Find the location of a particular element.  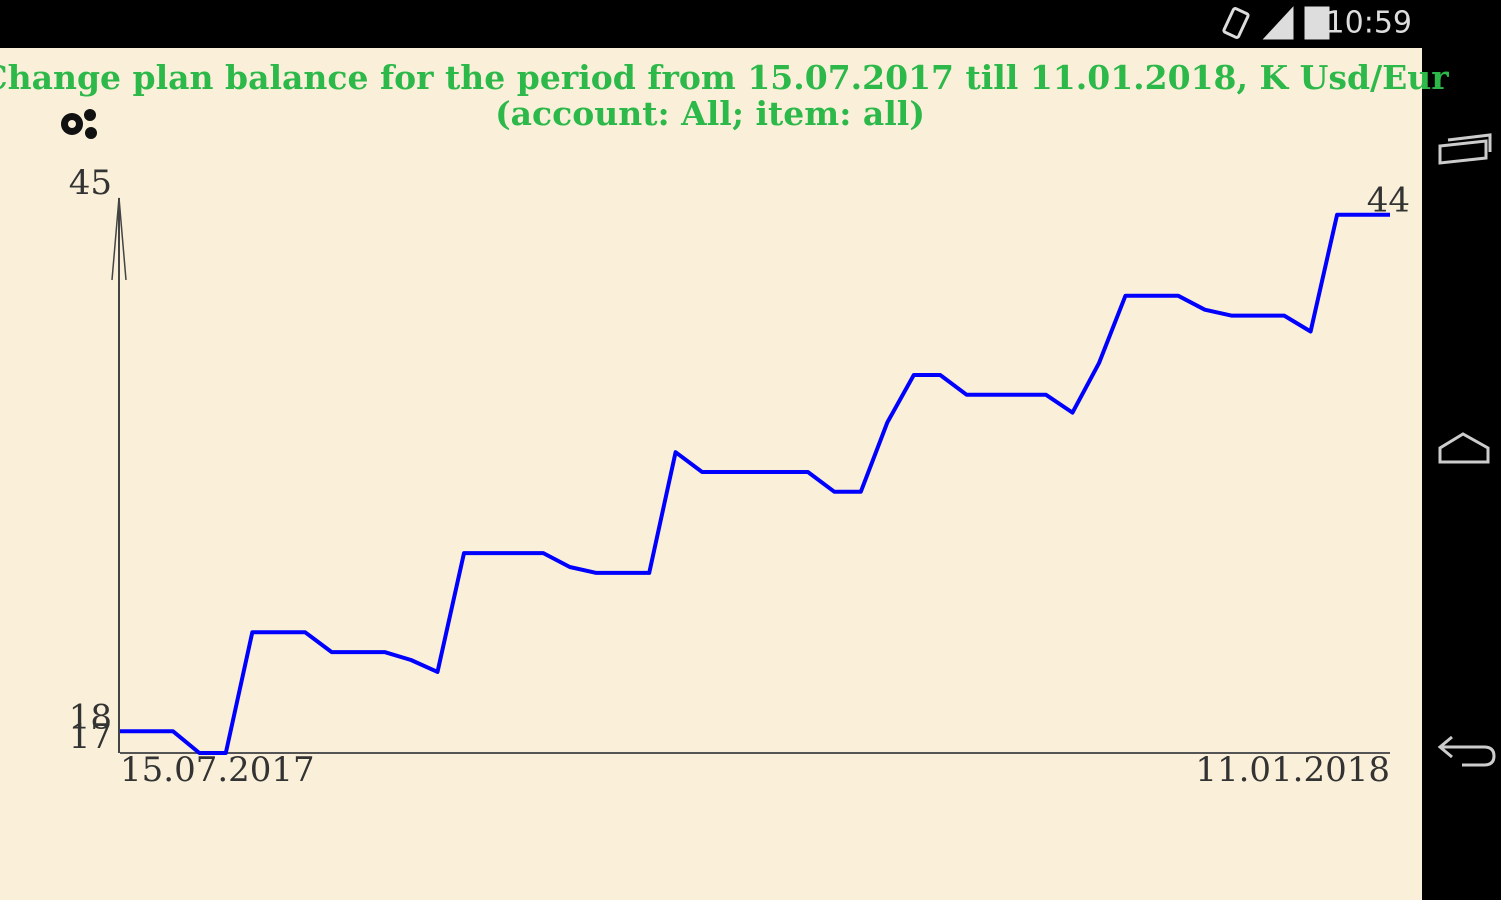

recent-button is located at coordinates (1465, 149).